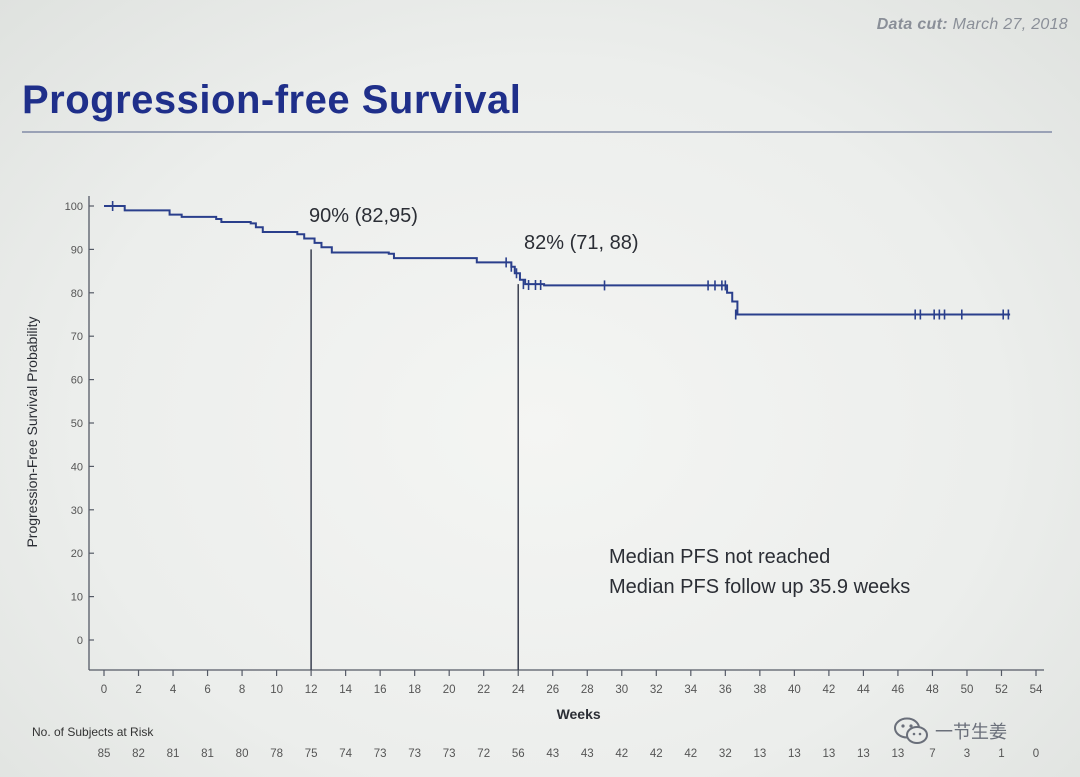  Describe the element at coordinates (967, 754) in the screenshot. I see `risk-table-value: 3` at that location.